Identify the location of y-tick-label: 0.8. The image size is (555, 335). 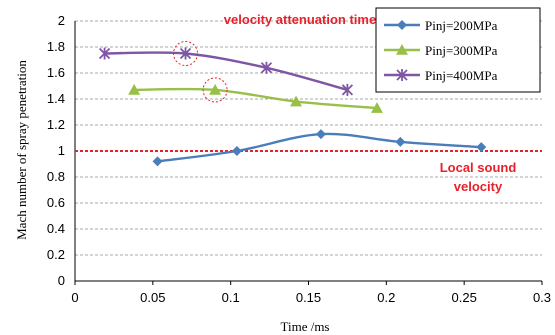
(56, 176).